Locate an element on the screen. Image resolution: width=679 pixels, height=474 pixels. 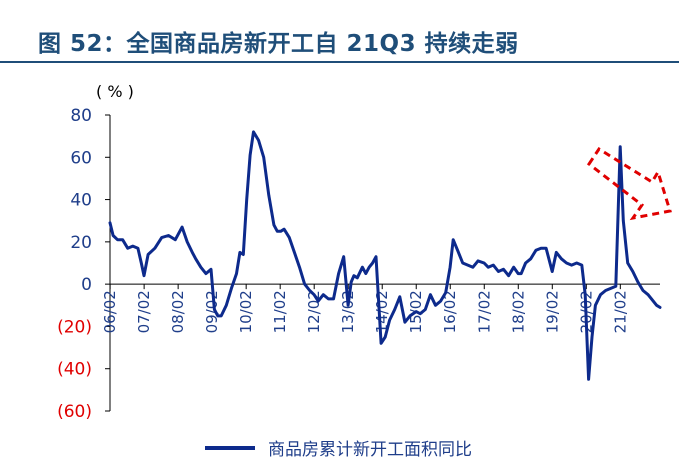
legend: 商品房累计新开工面积同比 is located at coordinates (338, 450).